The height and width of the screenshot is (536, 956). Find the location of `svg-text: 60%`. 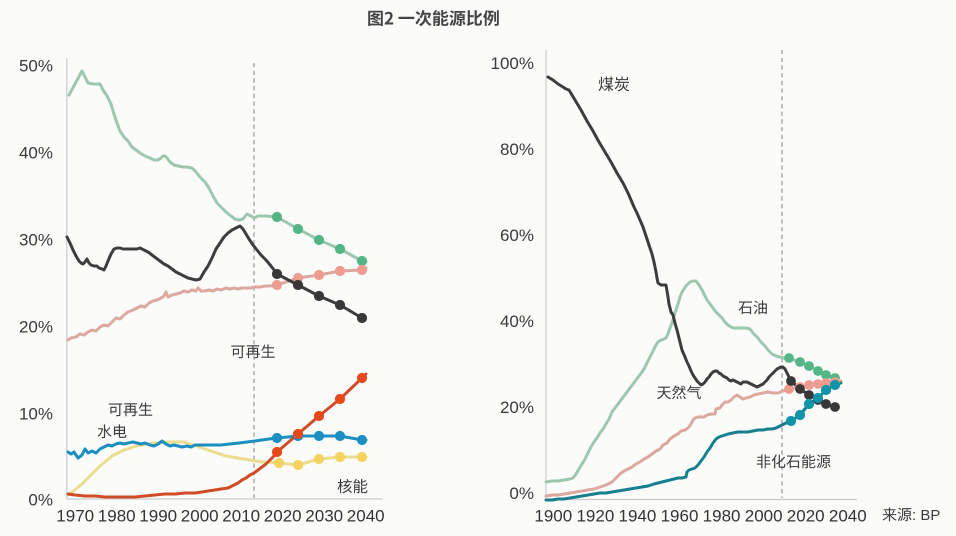

svg-text: 60% is located at coordinates (517, 235).